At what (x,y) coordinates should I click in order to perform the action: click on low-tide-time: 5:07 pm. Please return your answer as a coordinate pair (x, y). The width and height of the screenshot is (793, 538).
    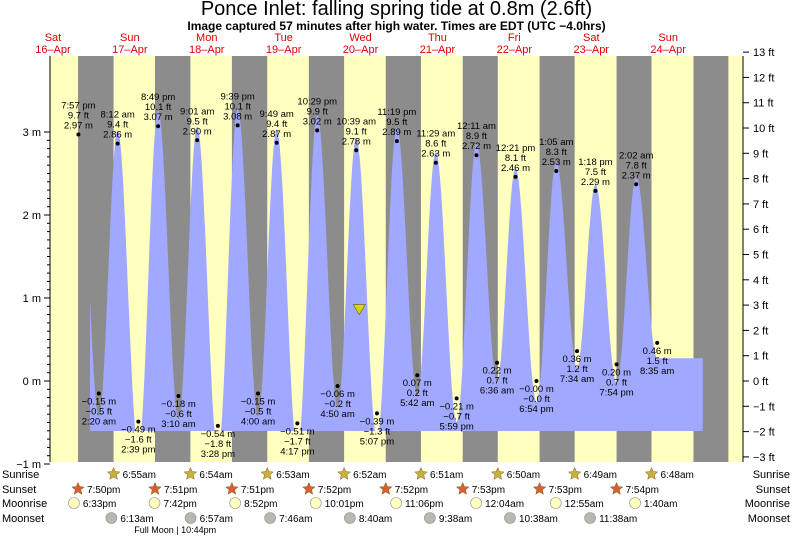
    Looking at the image, I should click on (377, 441).